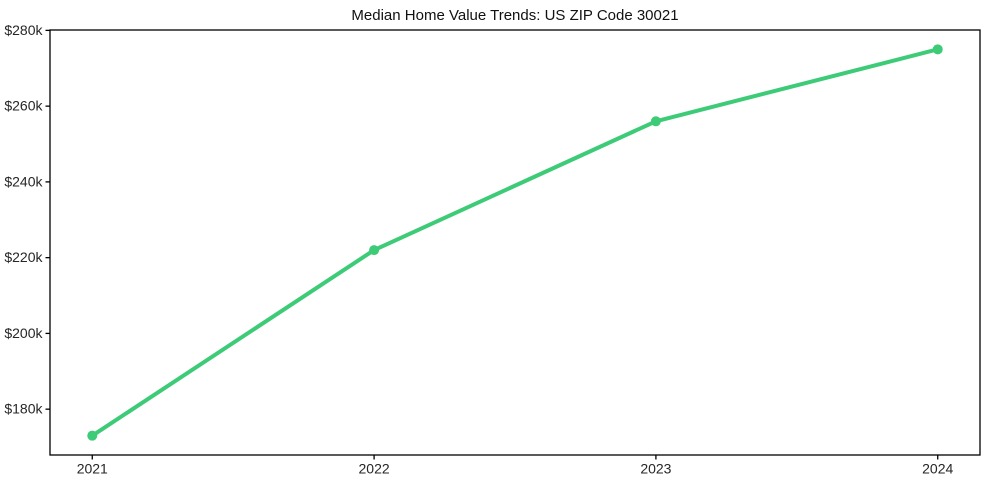  Describe the element at coordinates (937, 469) in the screenshot. I see `x-axis-tick-label: 2024` at that location.